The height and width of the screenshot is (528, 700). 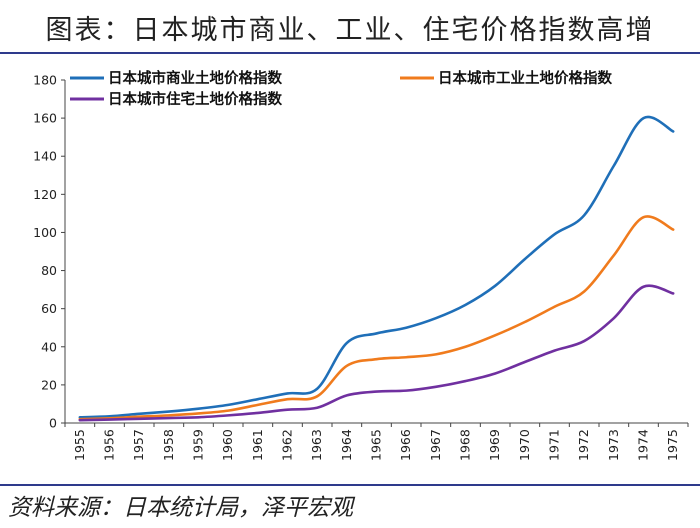 I want to click on y-tick-label: 80, so click(x=49, y=270).